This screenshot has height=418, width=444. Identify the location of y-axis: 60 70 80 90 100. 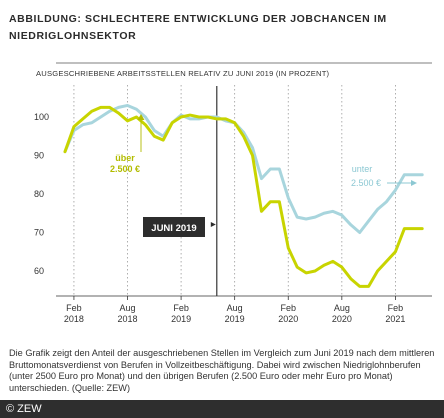
(41, 194).